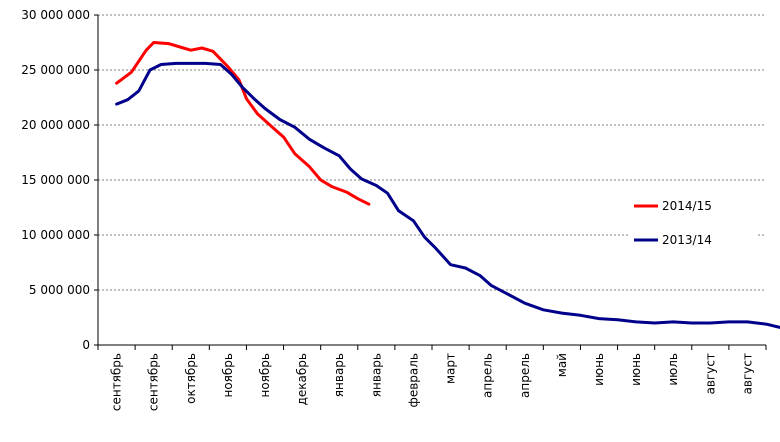  Describe the element at coordinates (302, 379) in the screenshot. I see `x-tick-label: декабрь` at that location.